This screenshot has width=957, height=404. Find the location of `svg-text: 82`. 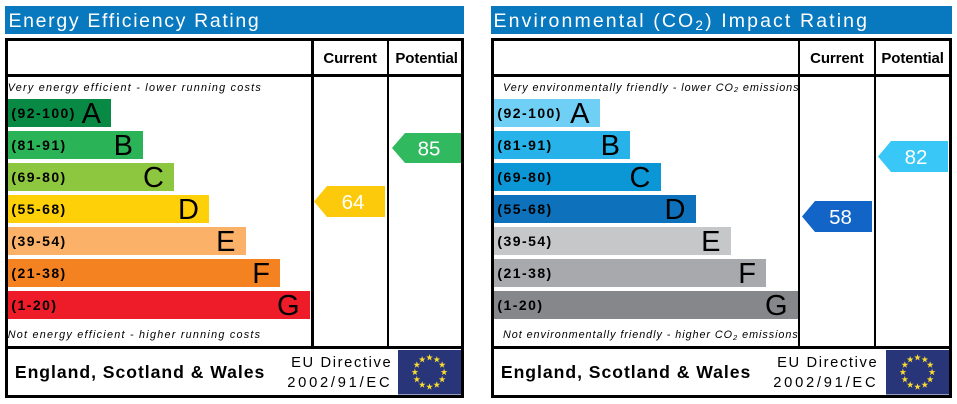

svg-text: 82 is located at coordinates (916, 157).